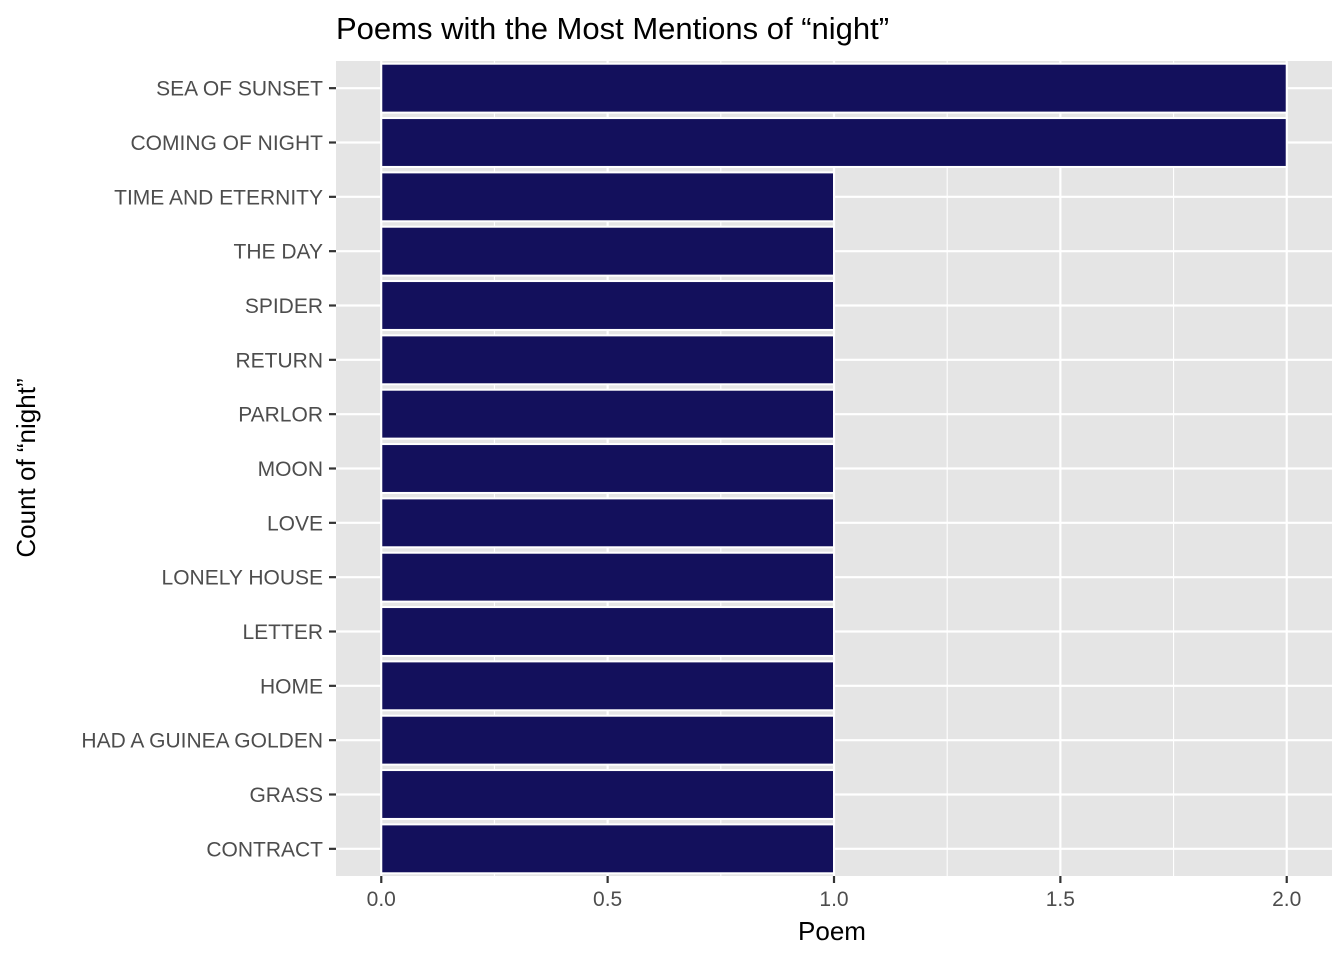 Image resolution: width=1344 pixels, height=960 pixels. Describe the element at coordinates (227, 143) in the screenshot. I see `y-tick-label: COMING OF NIGHT` at that location.